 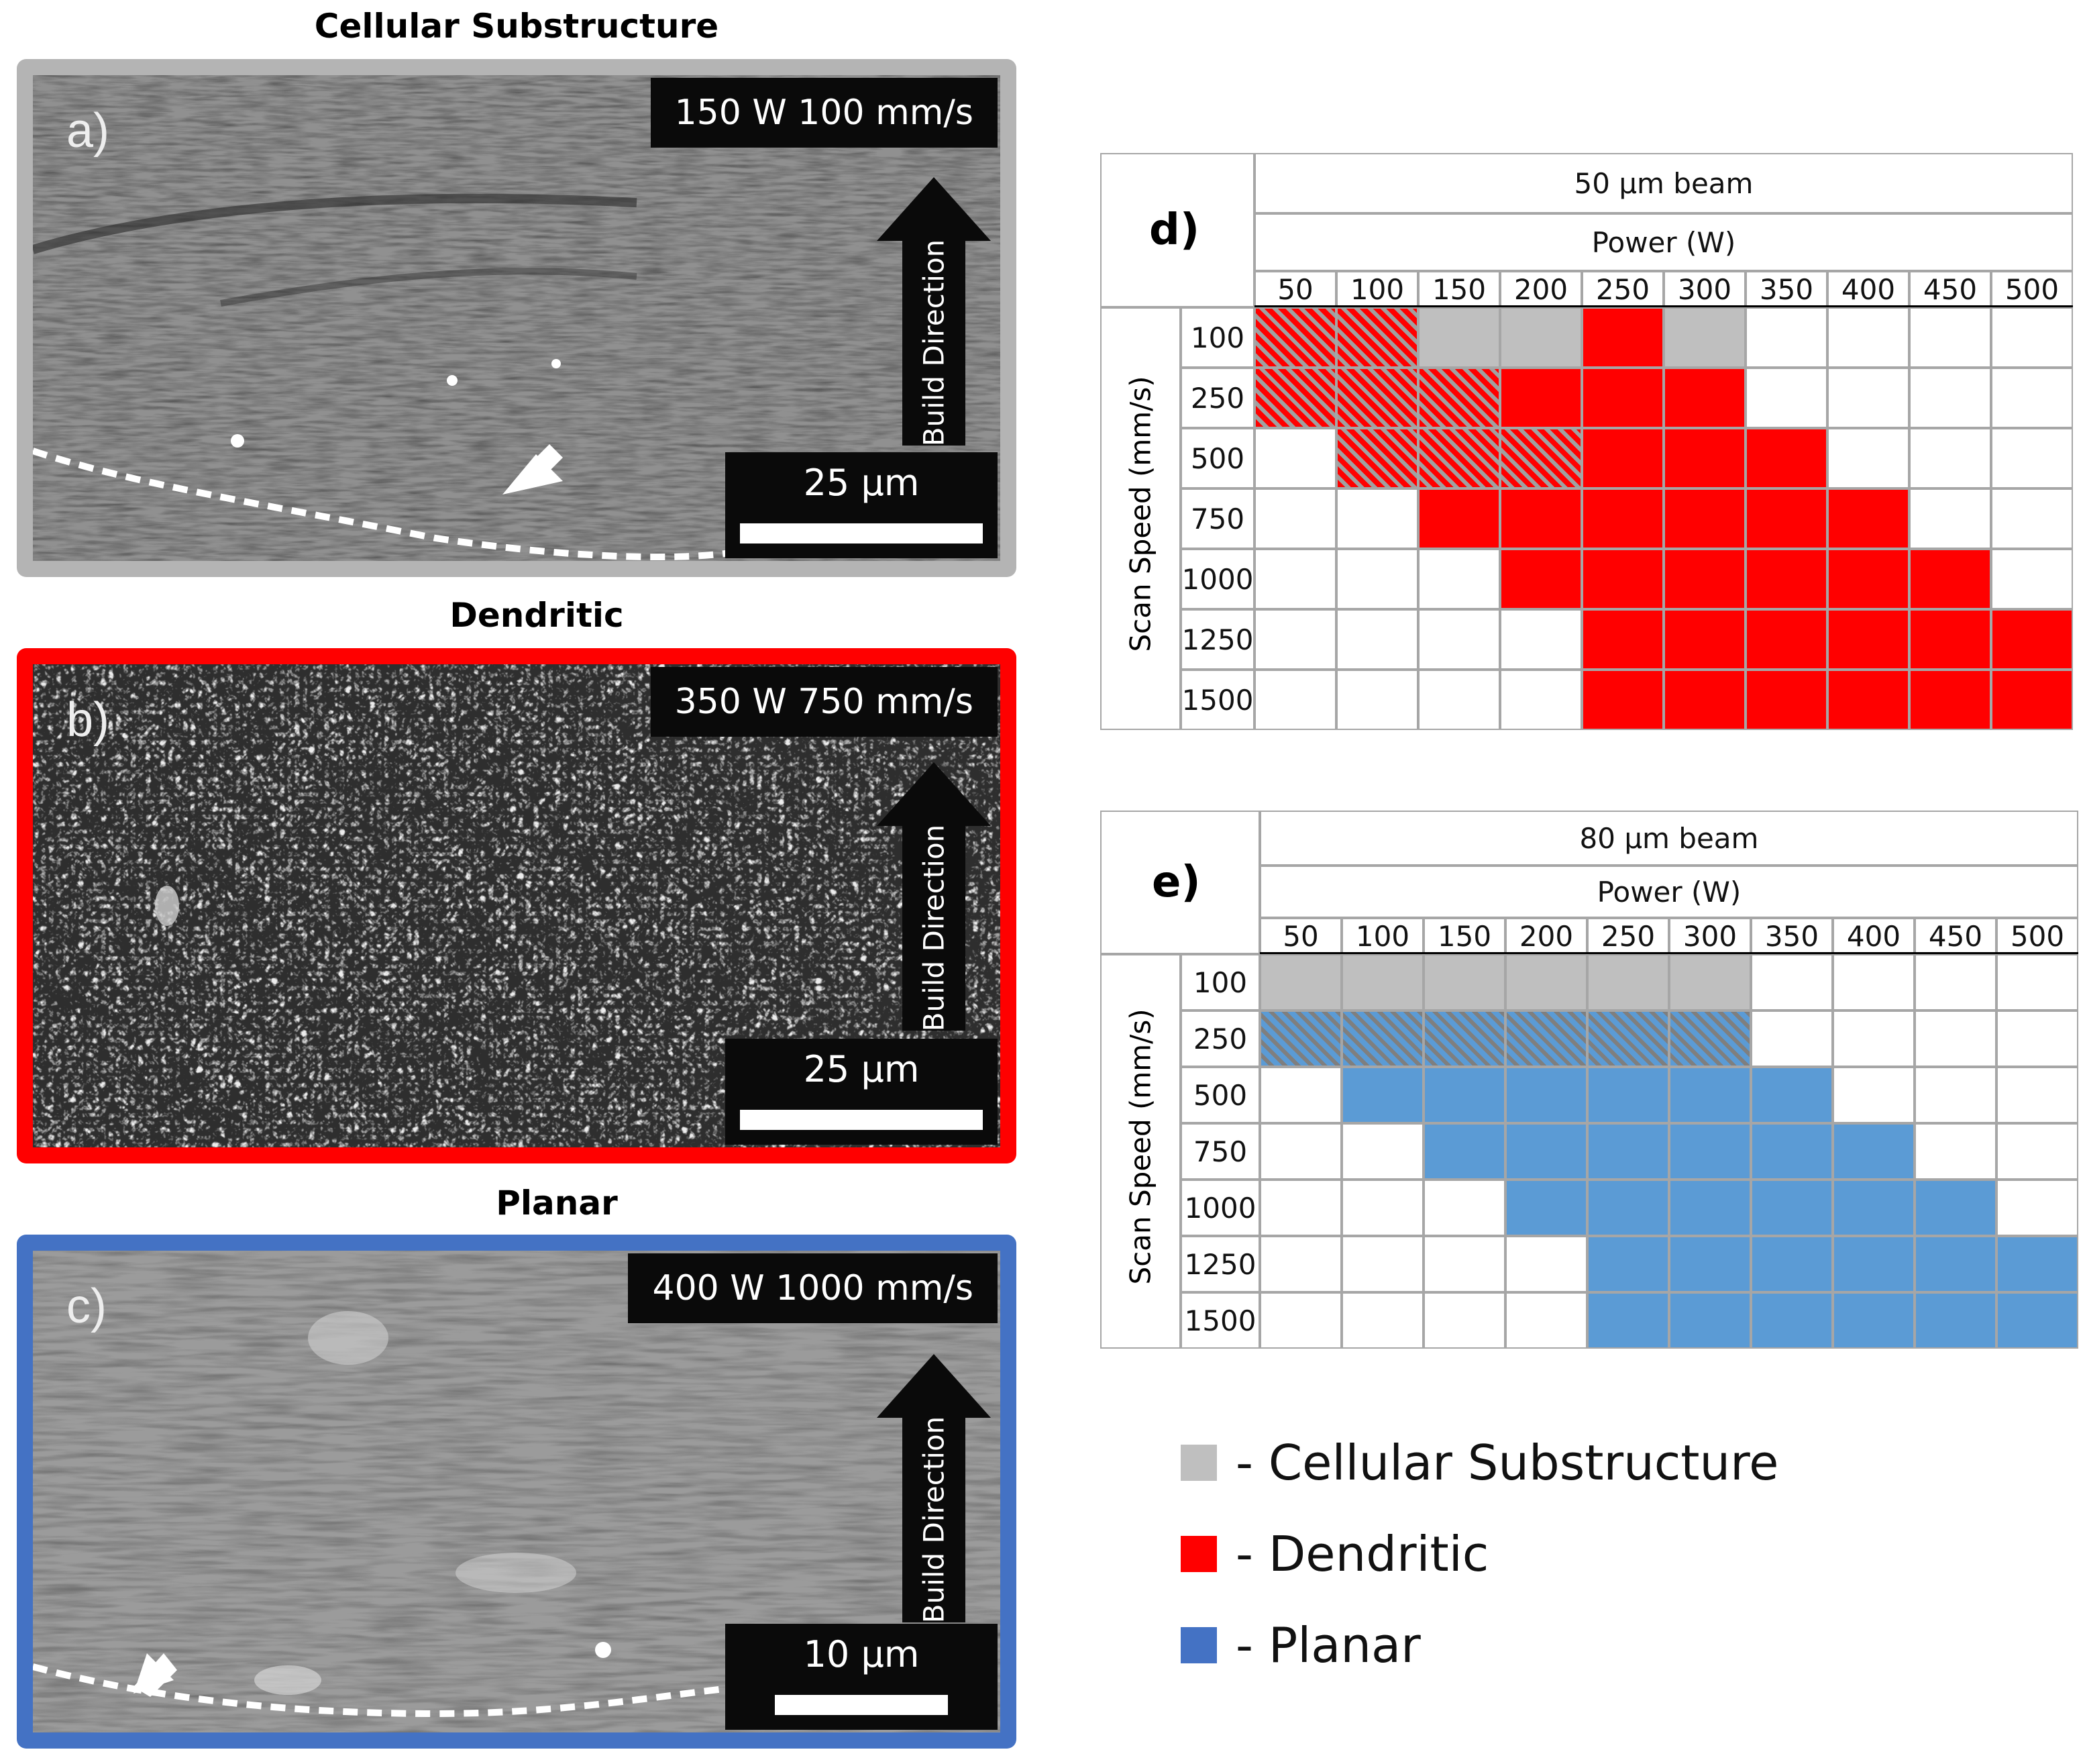 I want to click on power-tick-label: 350, so click(x=1787, y=289).